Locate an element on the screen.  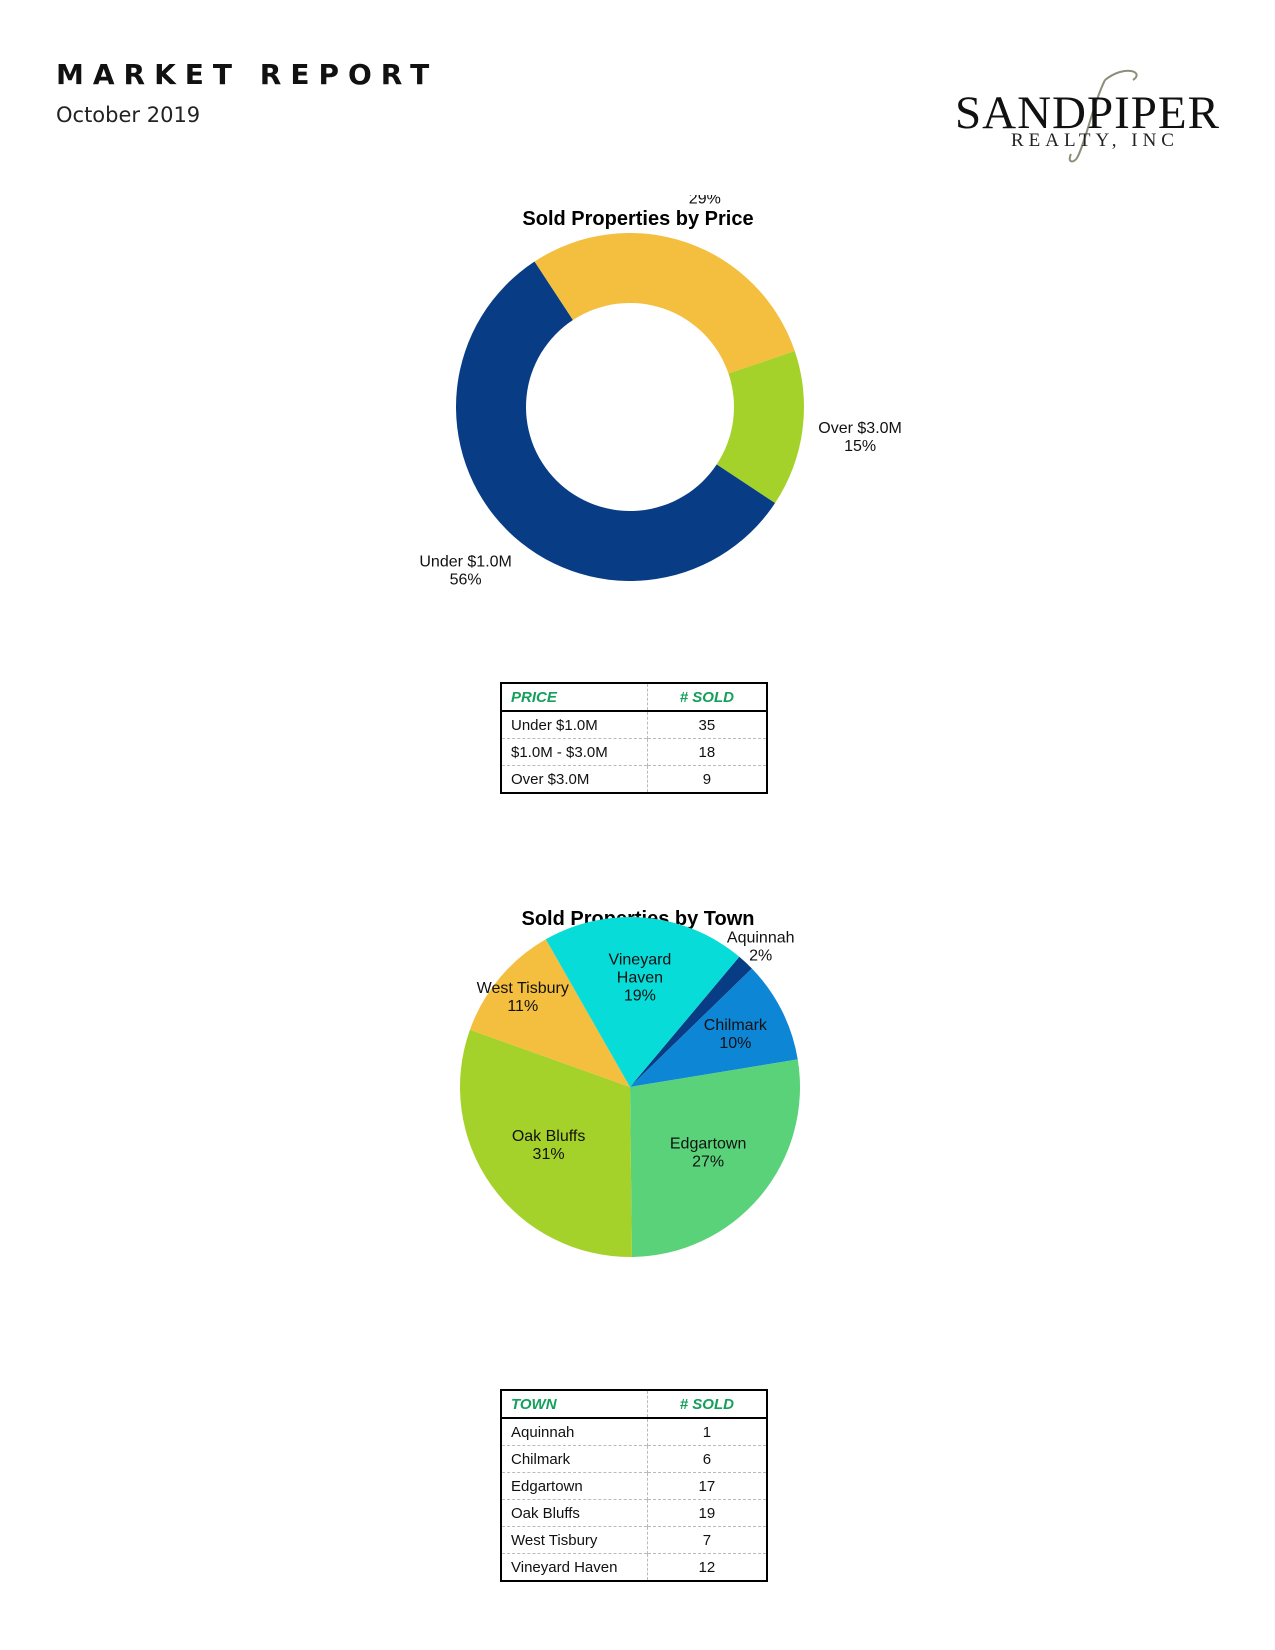
table-cell-town: Aquinnah is located at coordinates (574, 1432).